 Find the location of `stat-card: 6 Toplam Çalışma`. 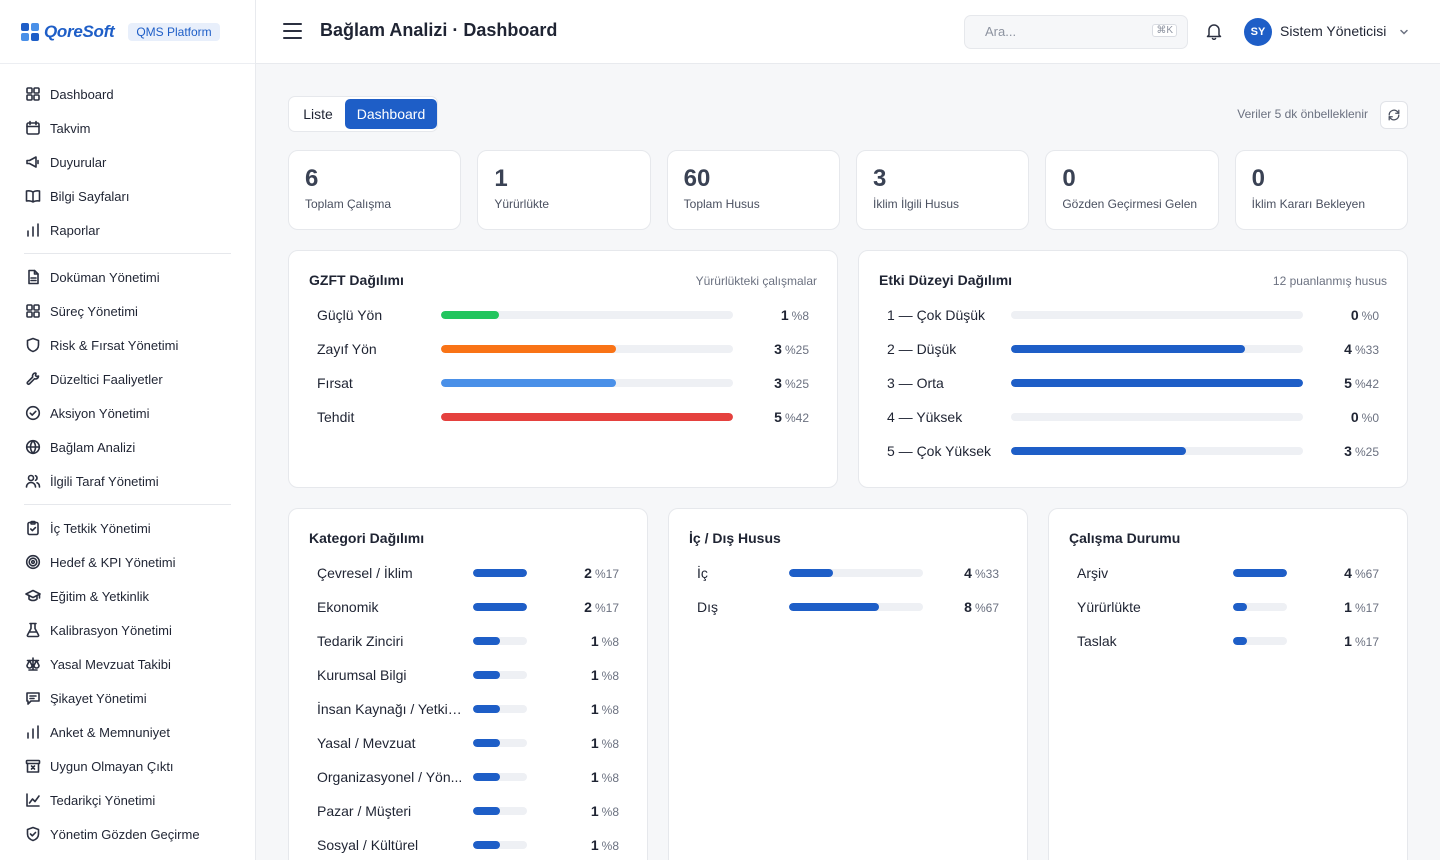

stat-card: 6 Toplam Çalışma is located at coordinates (375, 190).